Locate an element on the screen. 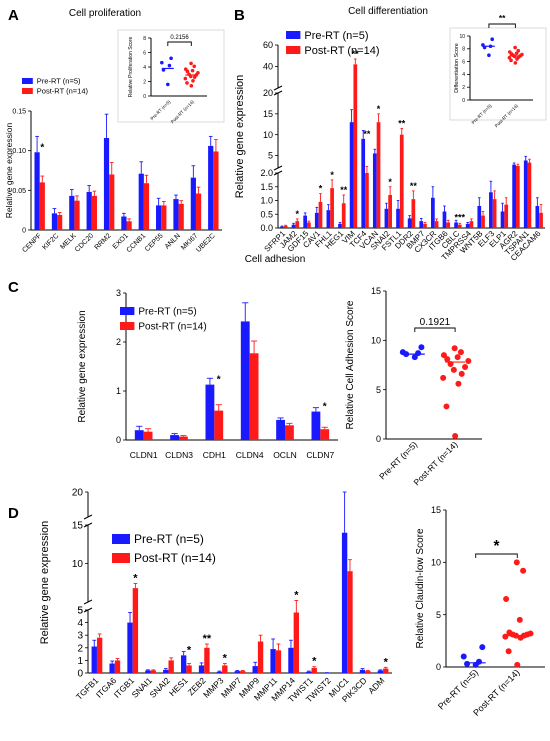  A-score-point-pre is located at coordinates (169, 65).